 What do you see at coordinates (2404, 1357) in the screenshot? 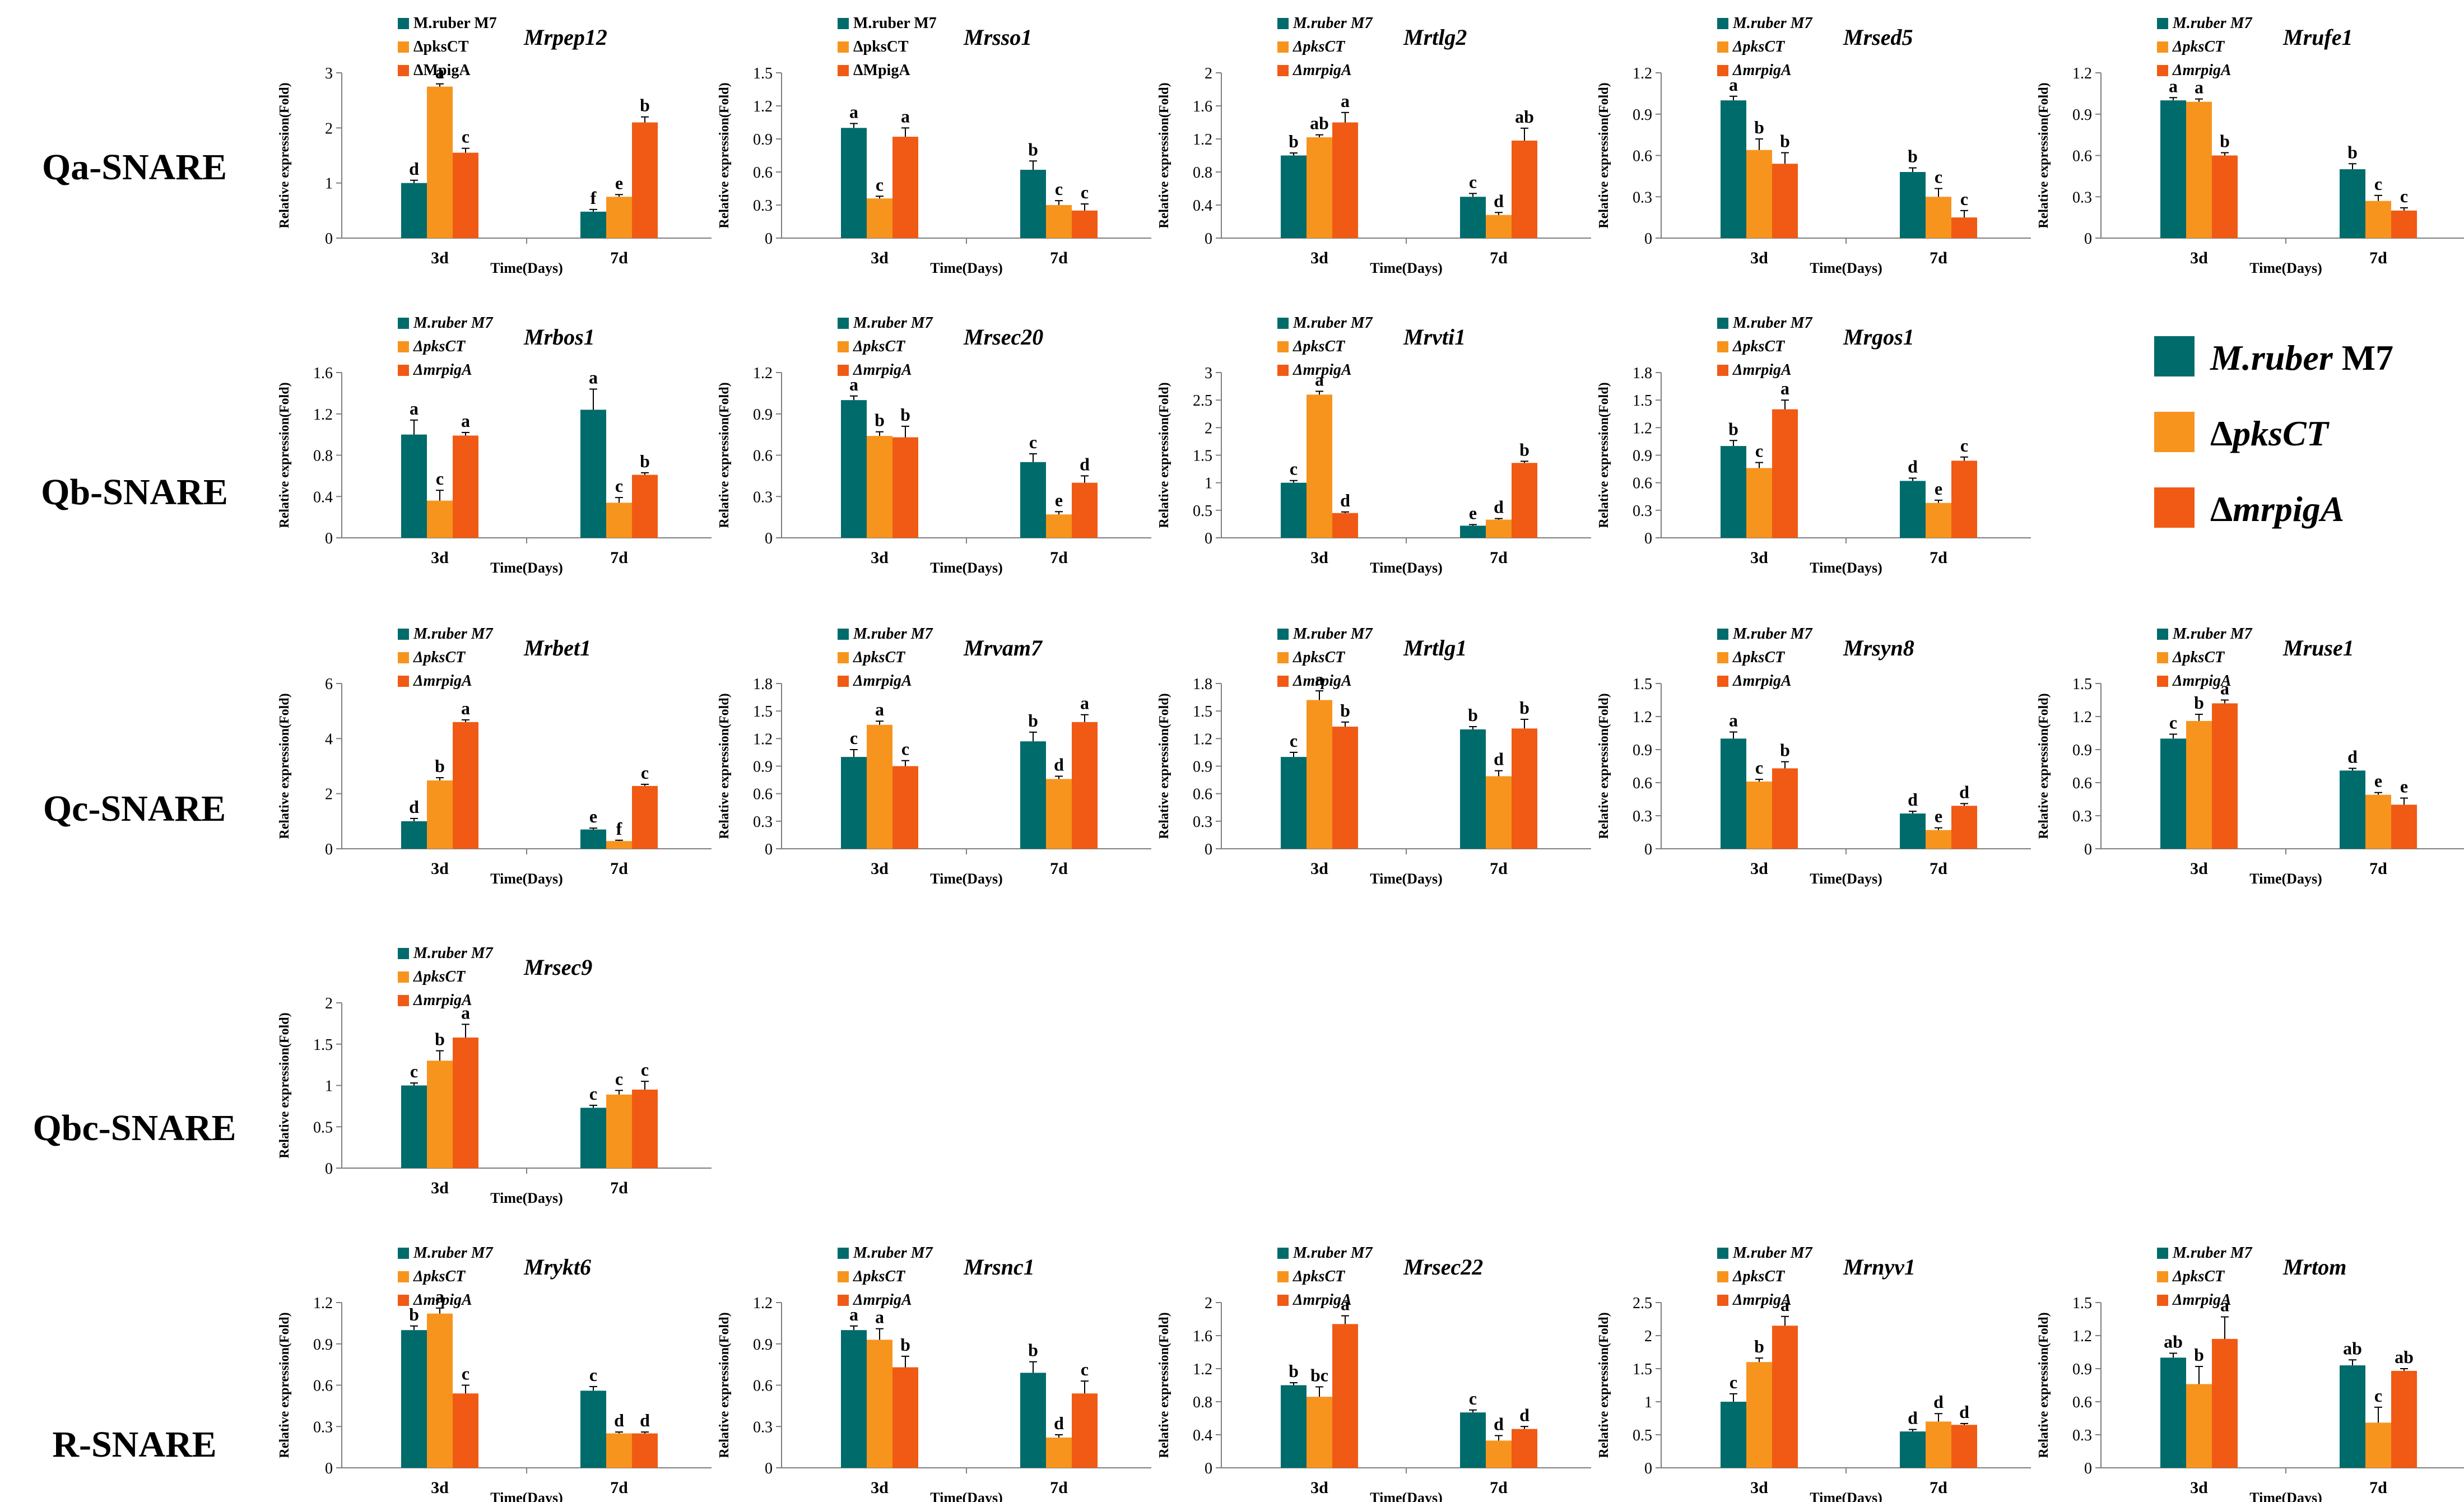
I see `significance-letter: ab` at bounding box center [2404, 1357].